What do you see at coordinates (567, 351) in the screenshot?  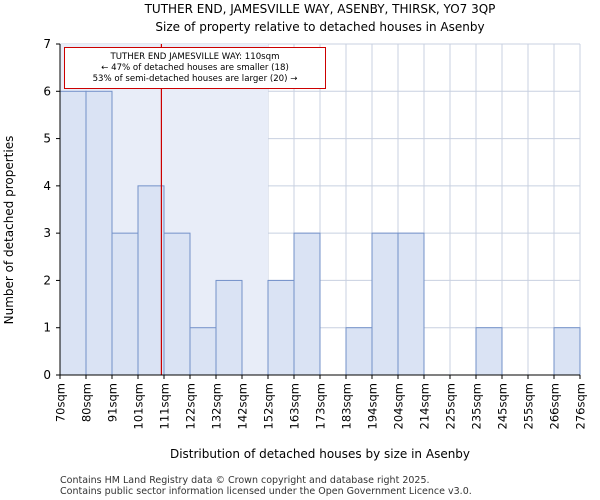 I see `bar-266sqm` at bounding box center [567, 351].